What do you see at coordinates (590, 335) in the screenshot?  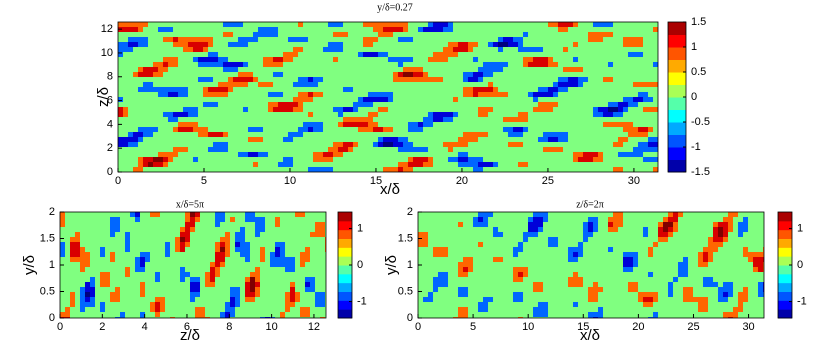 I see `x-axis-label: x/δ` at bounding box center [590, 335].